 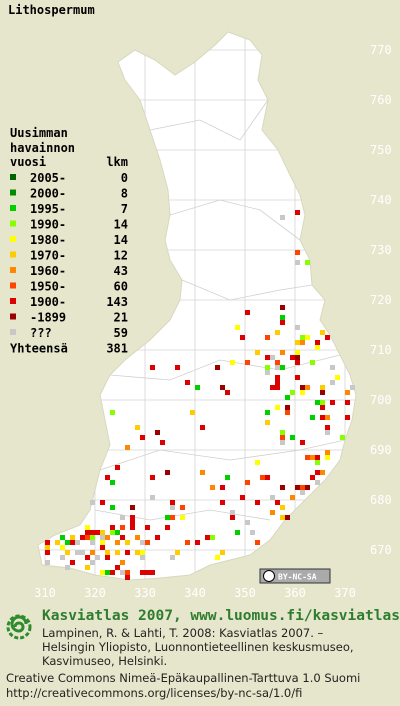 I want to click on grid-label: 670, so click(x=381, y=550).